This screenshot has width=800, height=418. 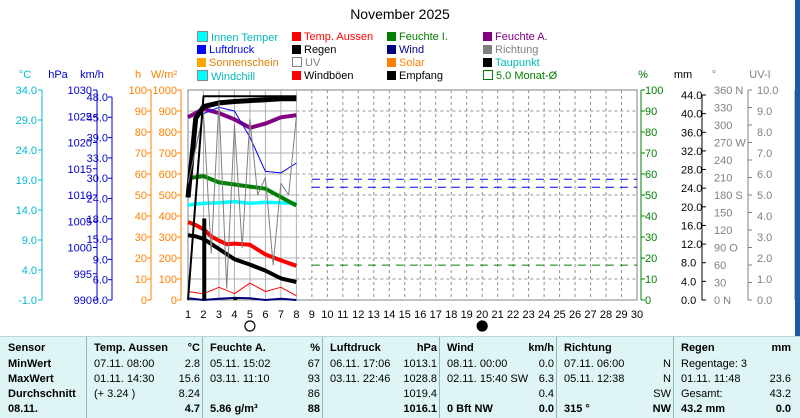 I want to click on temp-axis-tick-label: -1.0, so click(x=27, y=301).